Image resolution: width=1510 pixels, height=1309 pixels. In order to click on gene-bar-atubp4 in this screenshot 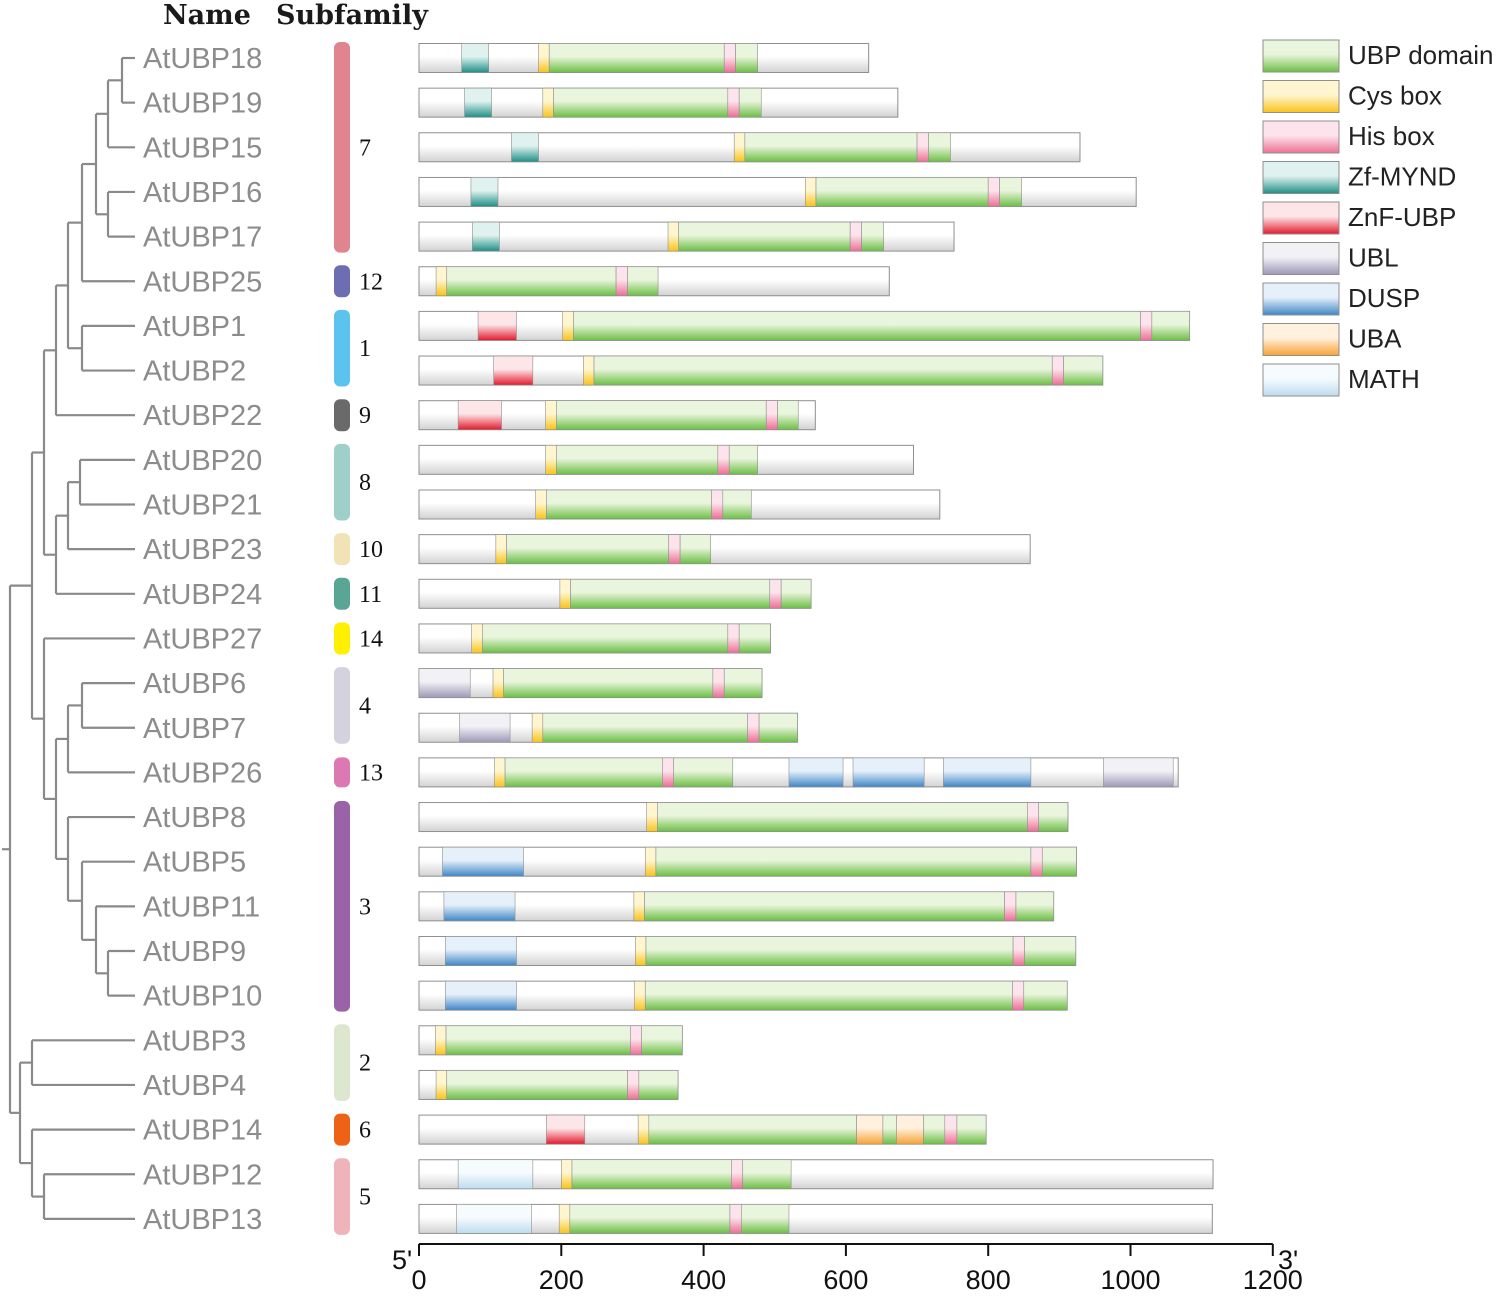, I will do `click(548, 1084)`.